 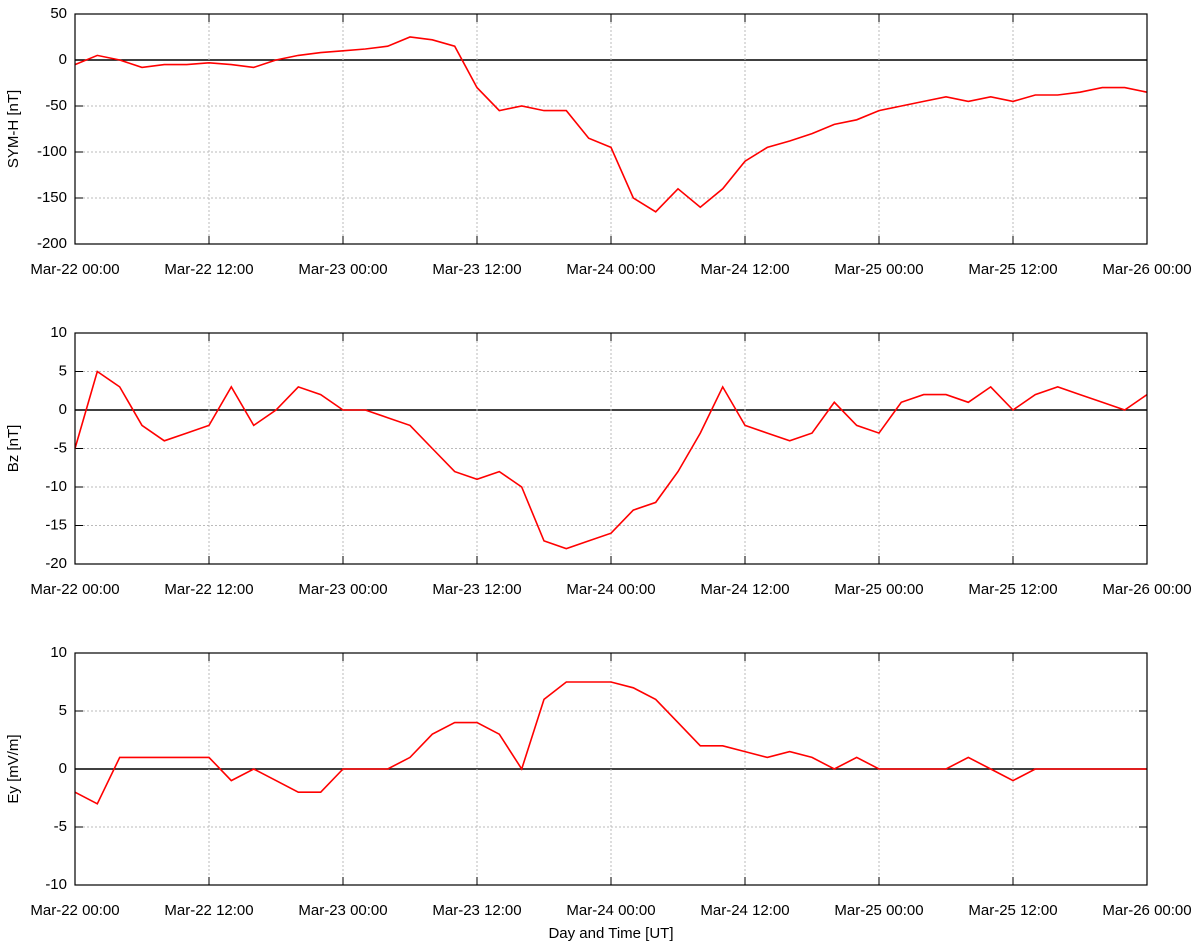 What do you see at coordinates (13, 768) in the screenshot?
I see `y-axis-label: Ey [mV/m]` at bounding box center [13, 768].